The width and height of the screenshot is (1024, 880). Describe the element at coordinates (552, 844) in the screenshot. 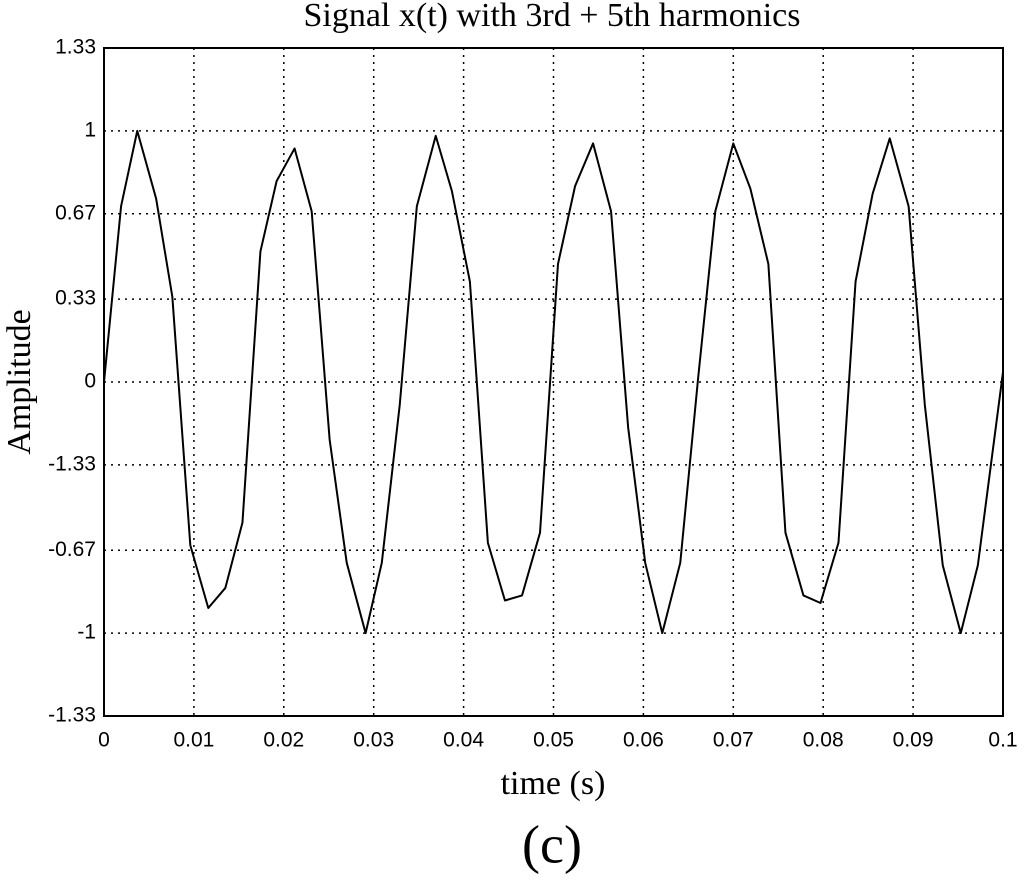

I see `caption: (c)` at that location.